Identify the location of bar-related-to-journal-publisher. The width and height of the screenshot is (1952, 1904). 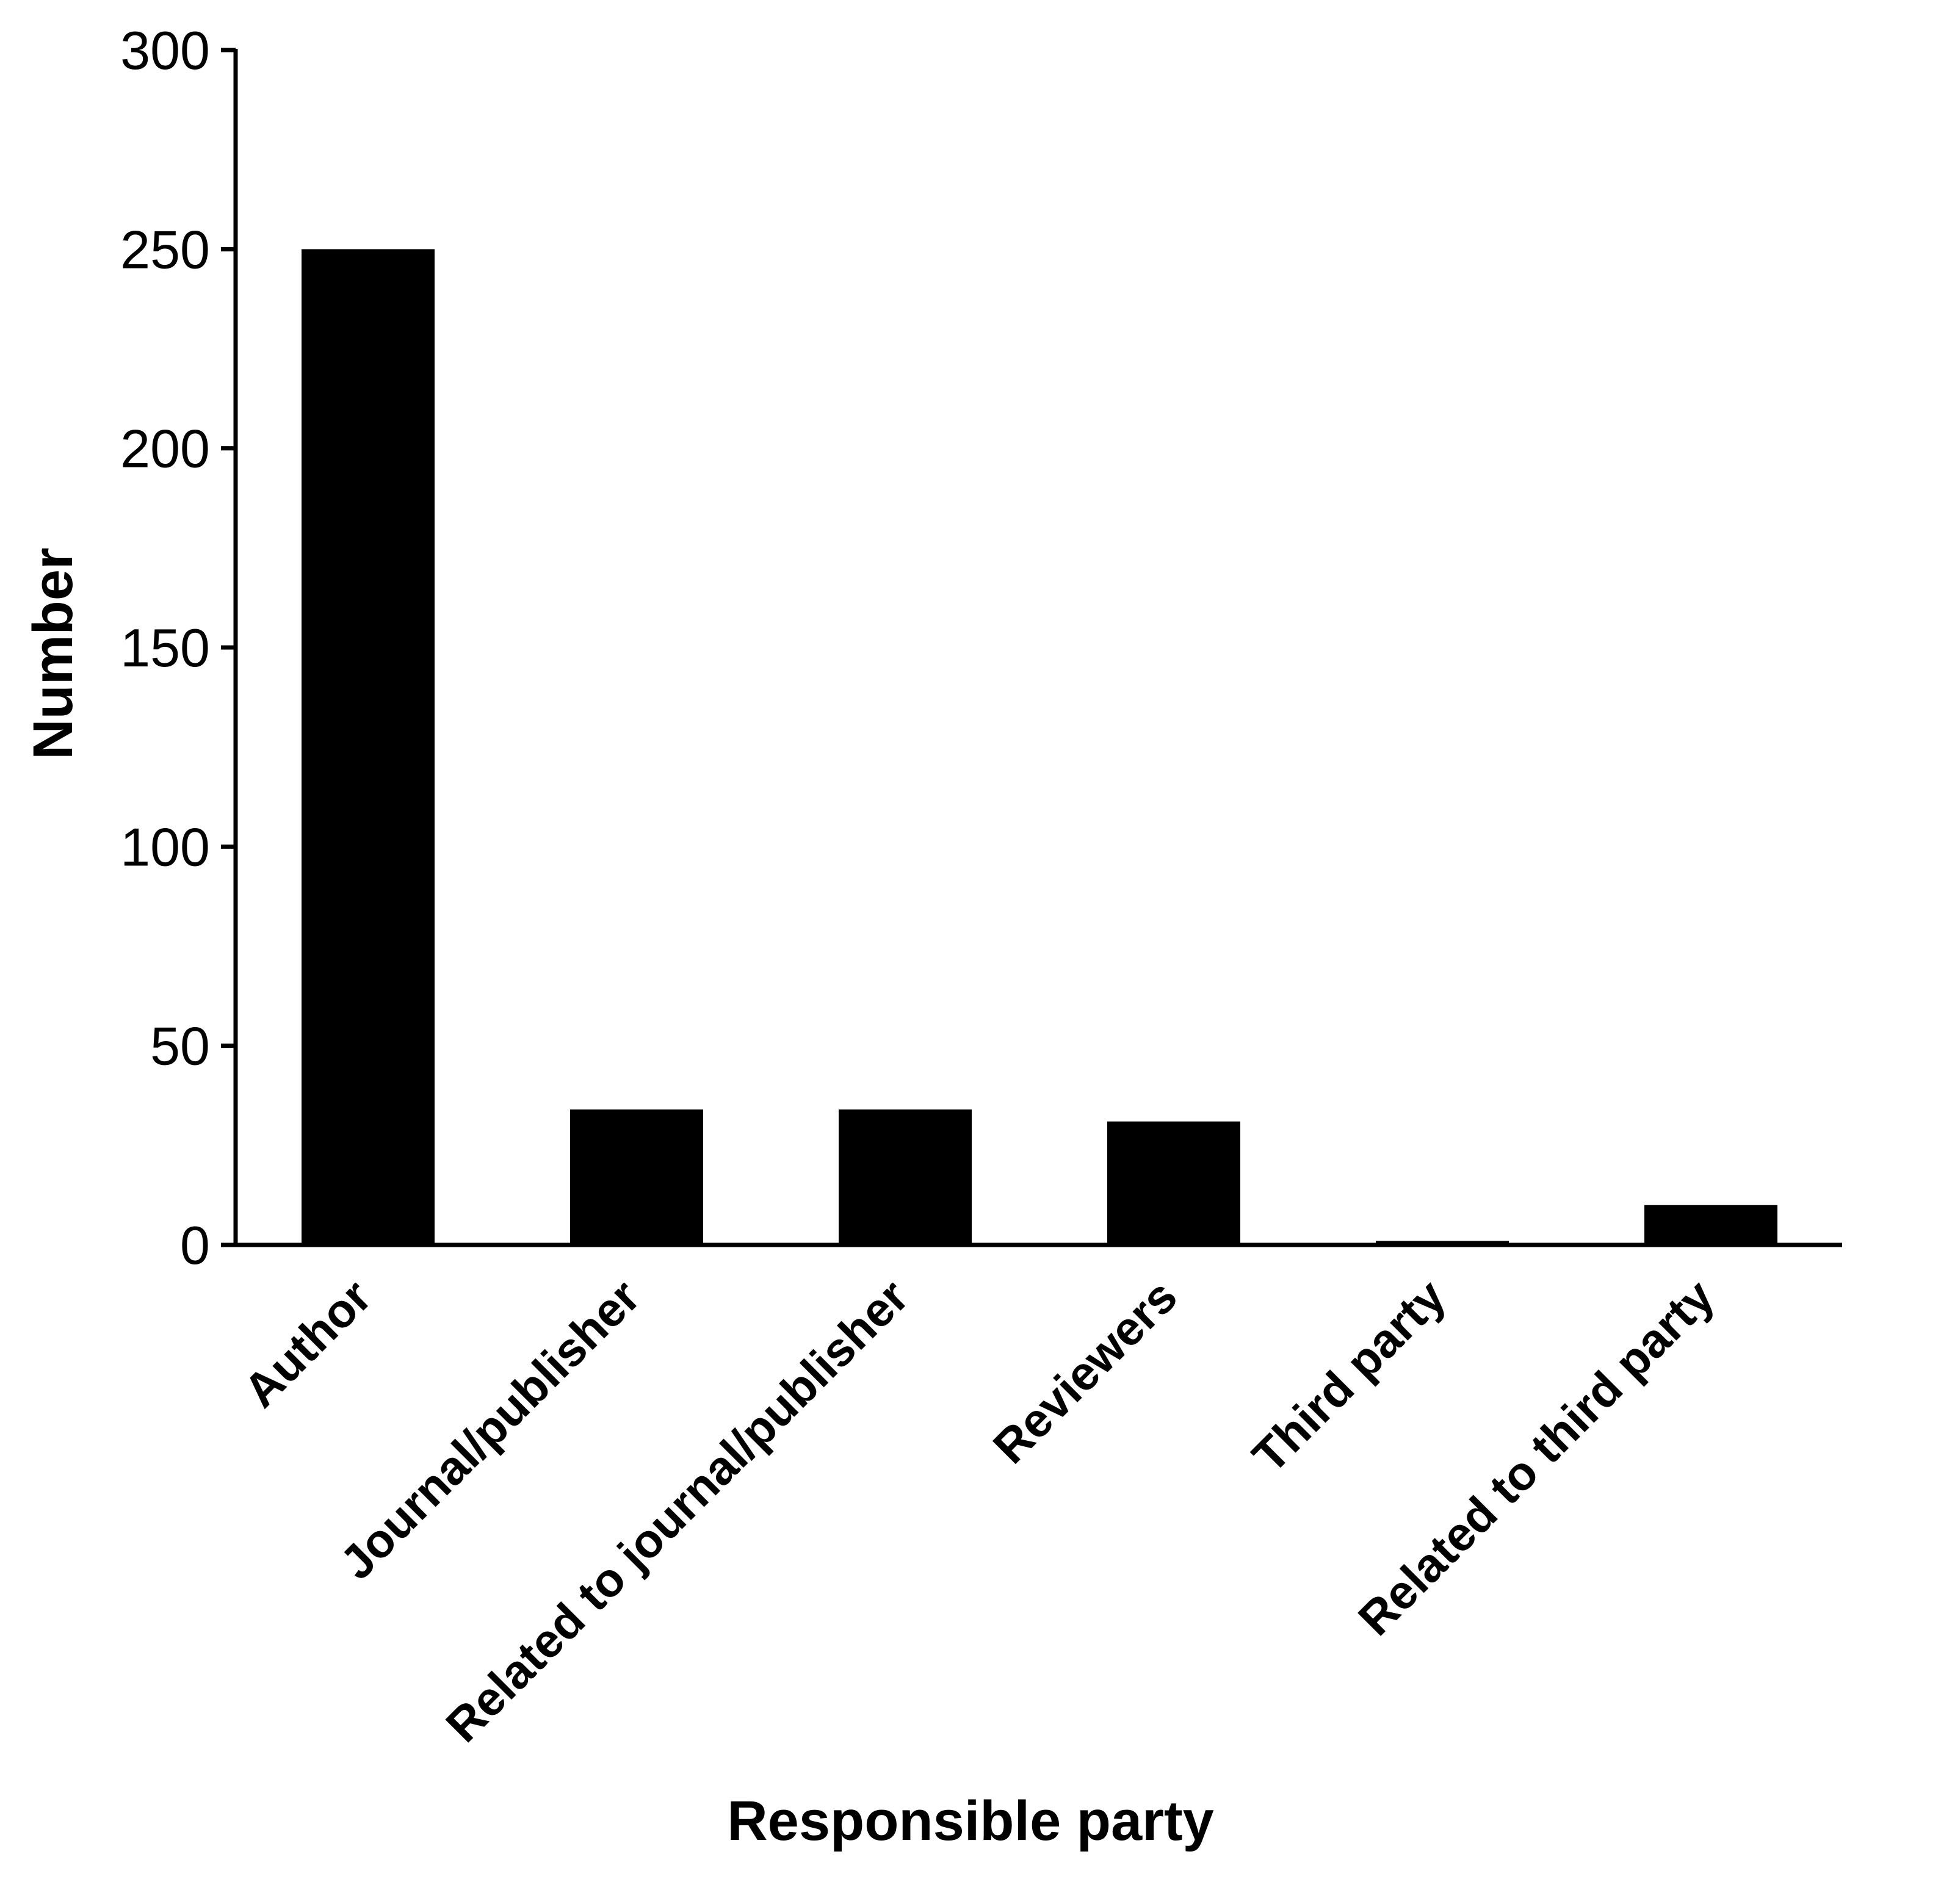
(905, 1177).